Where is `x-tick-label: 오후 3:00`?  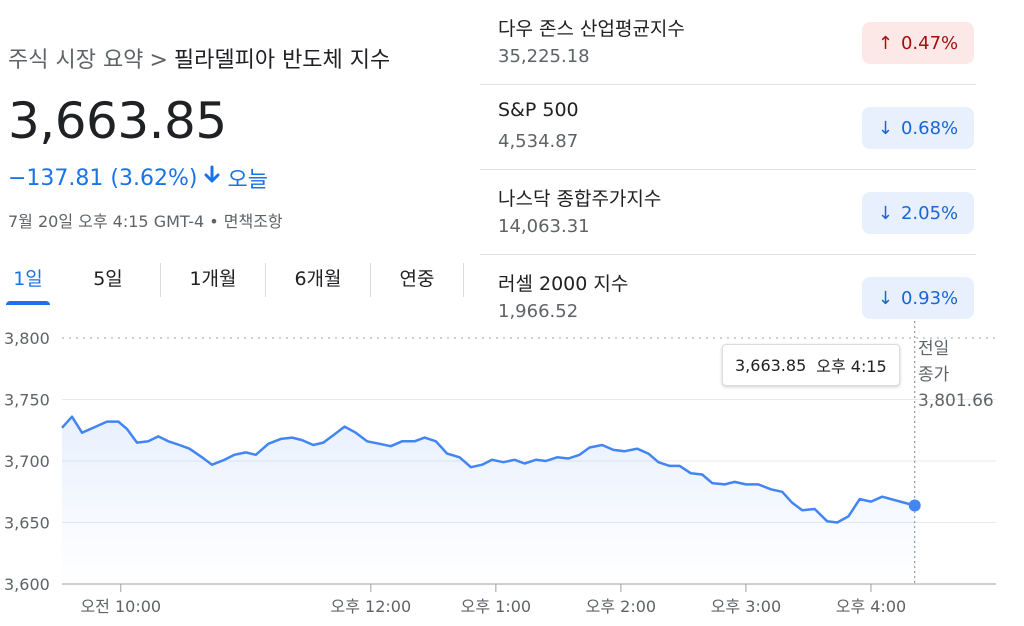
x-tick-label: 오후 3:00 is located at coordinates (746, 606).